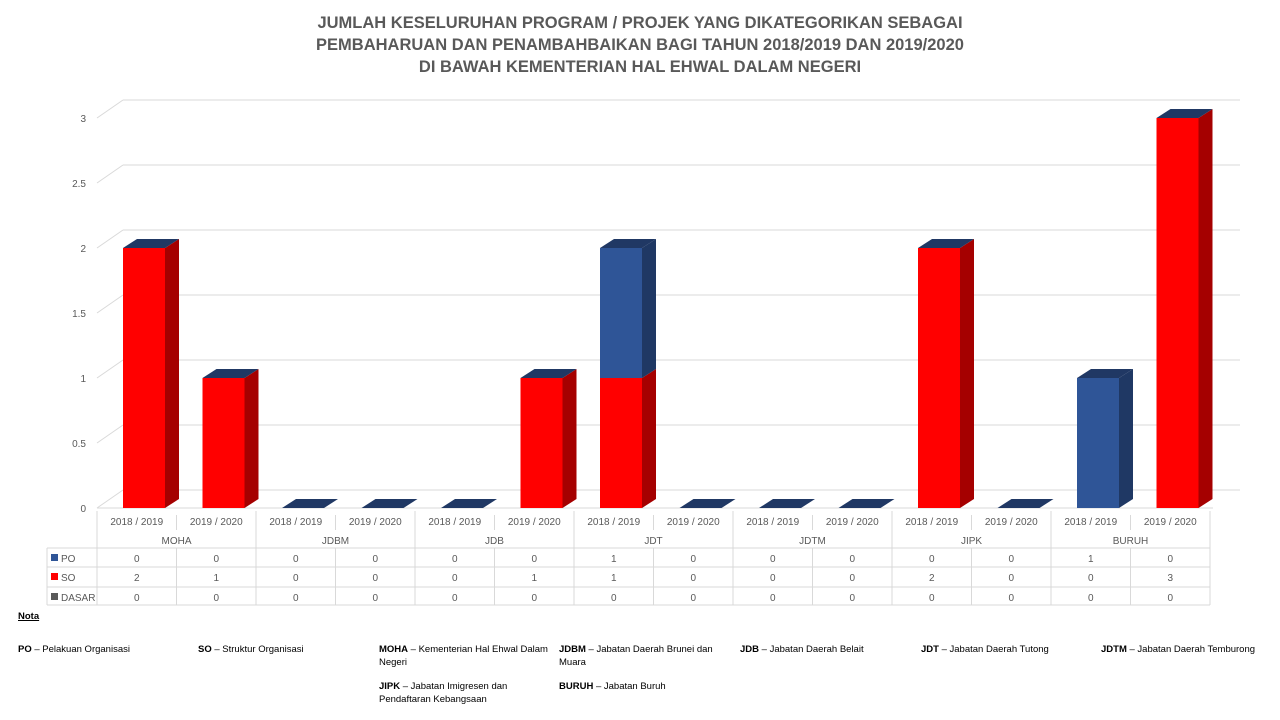 The width and height of the screenshot is (1280, 720). I want to click on y-tick-label: 0, so click(83, 509).